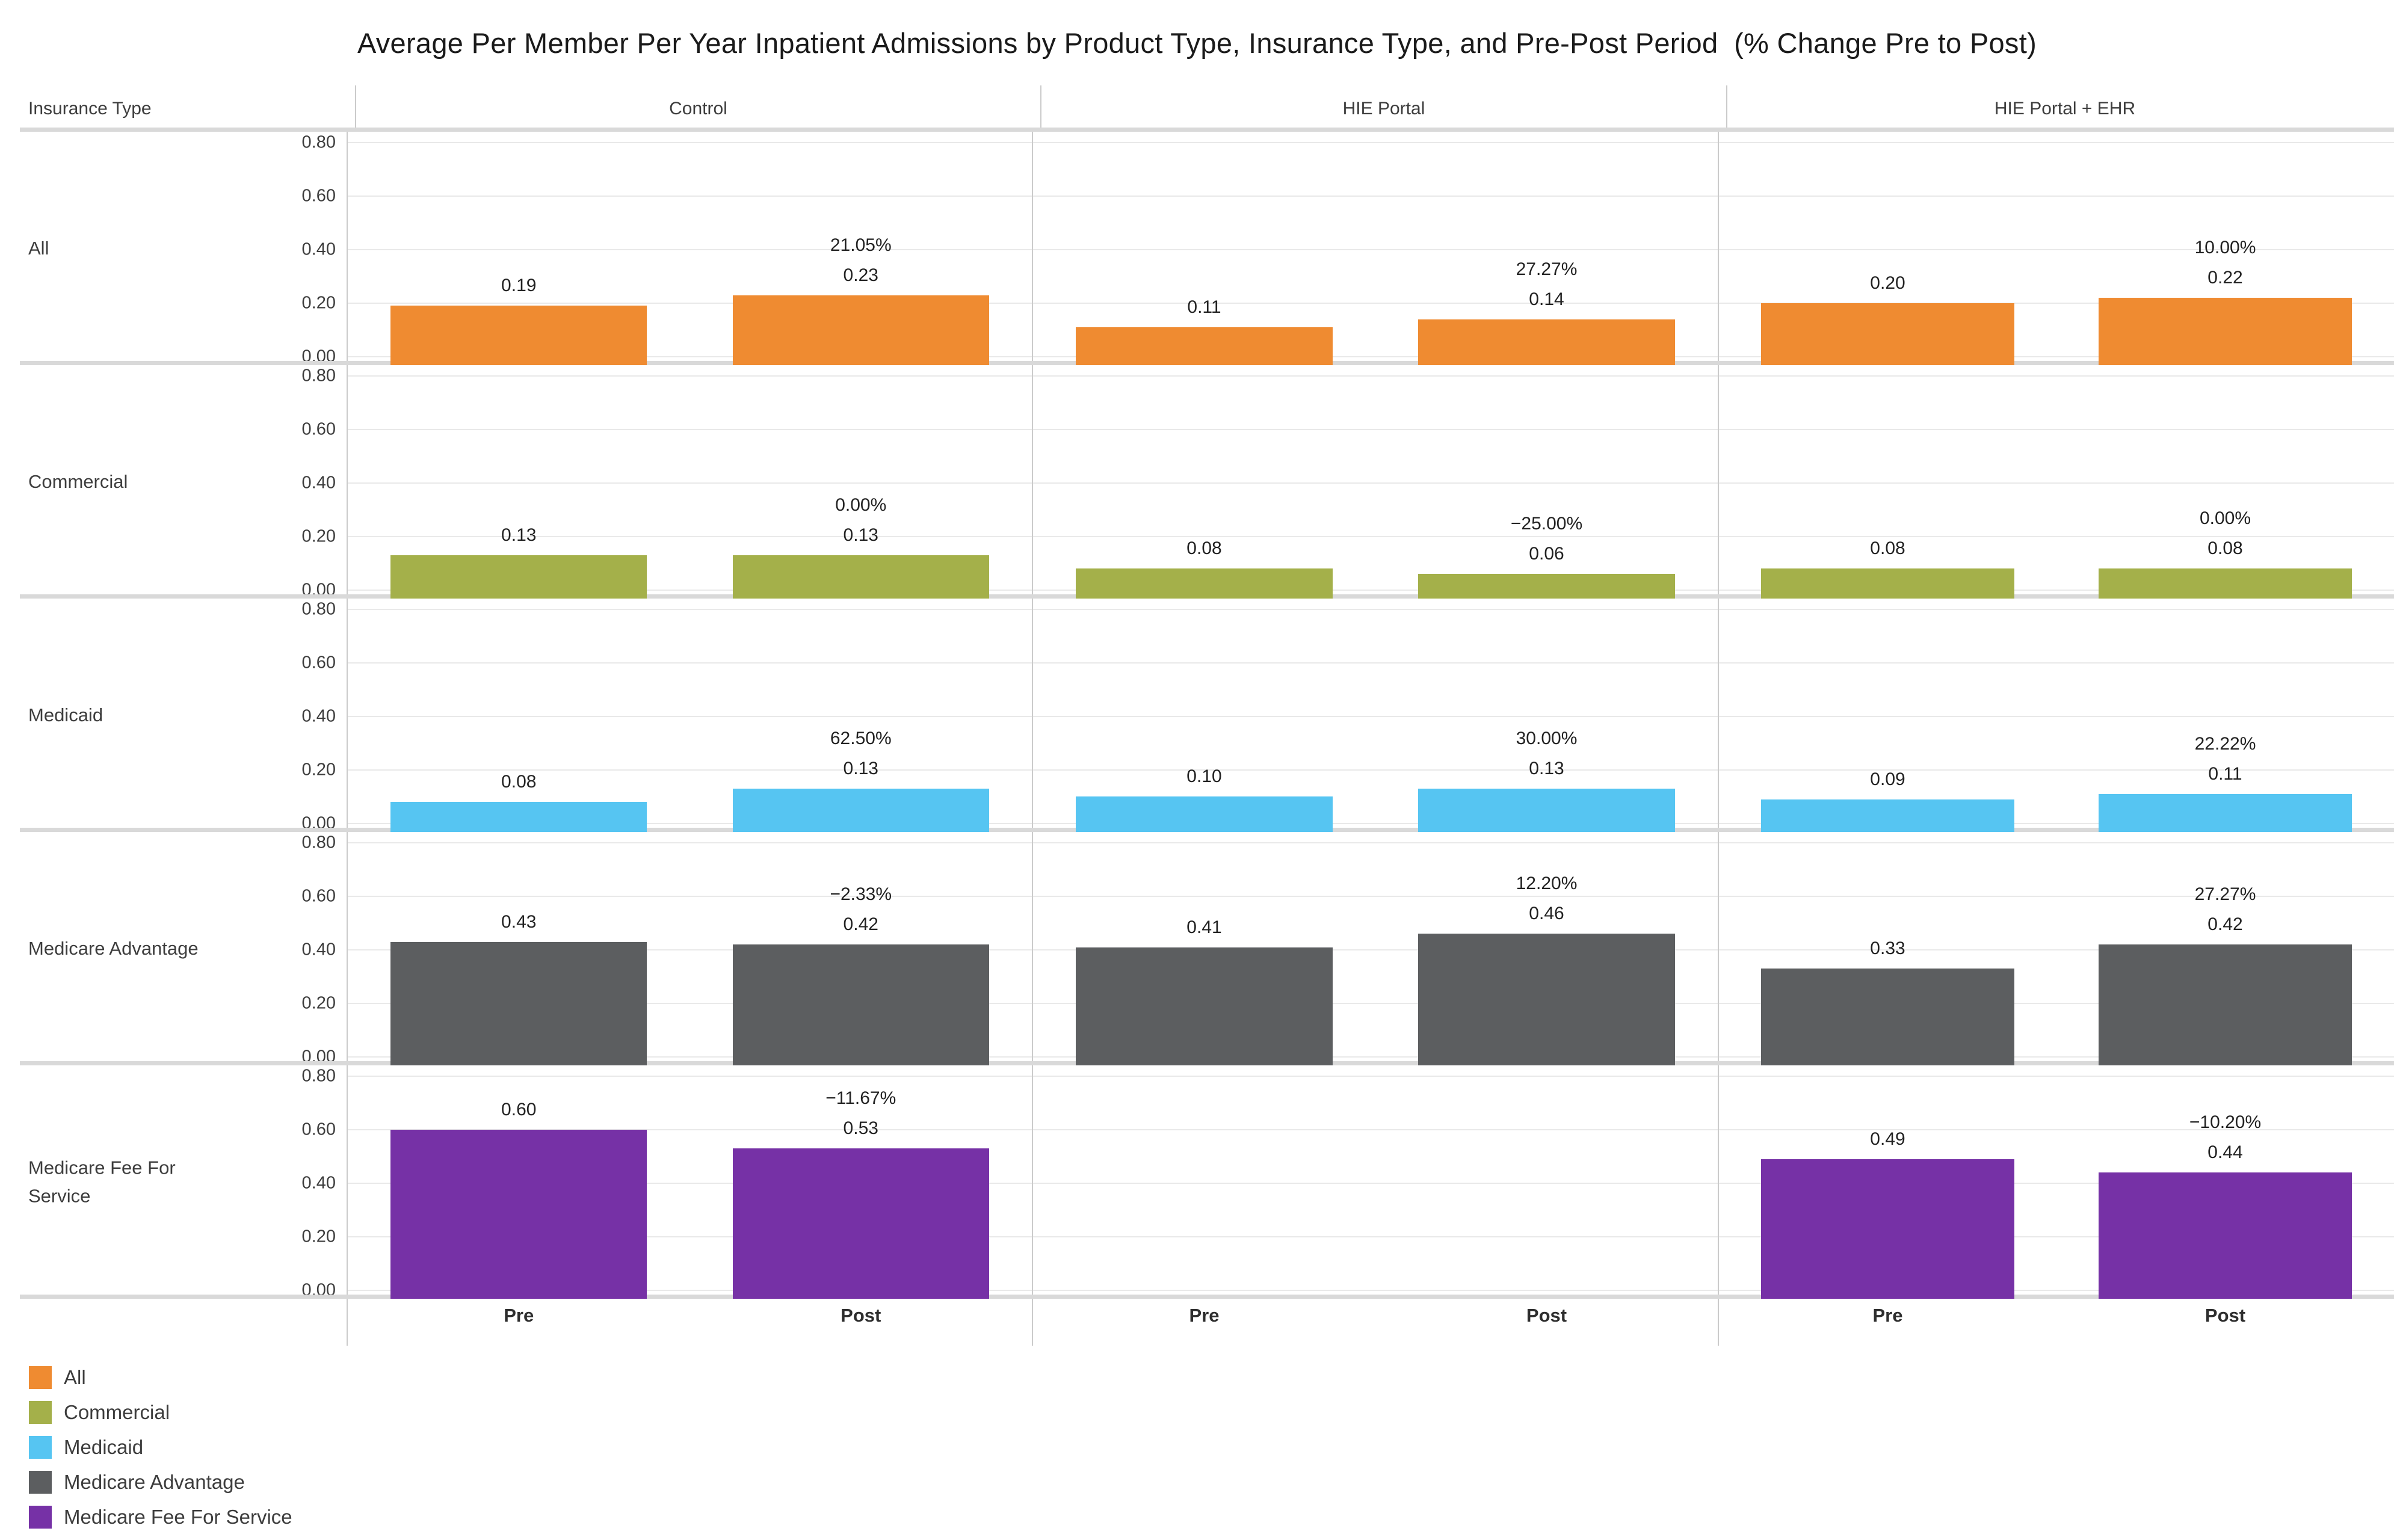  I want to click on pct-change-label: 0.00%, so click(2225, 518).